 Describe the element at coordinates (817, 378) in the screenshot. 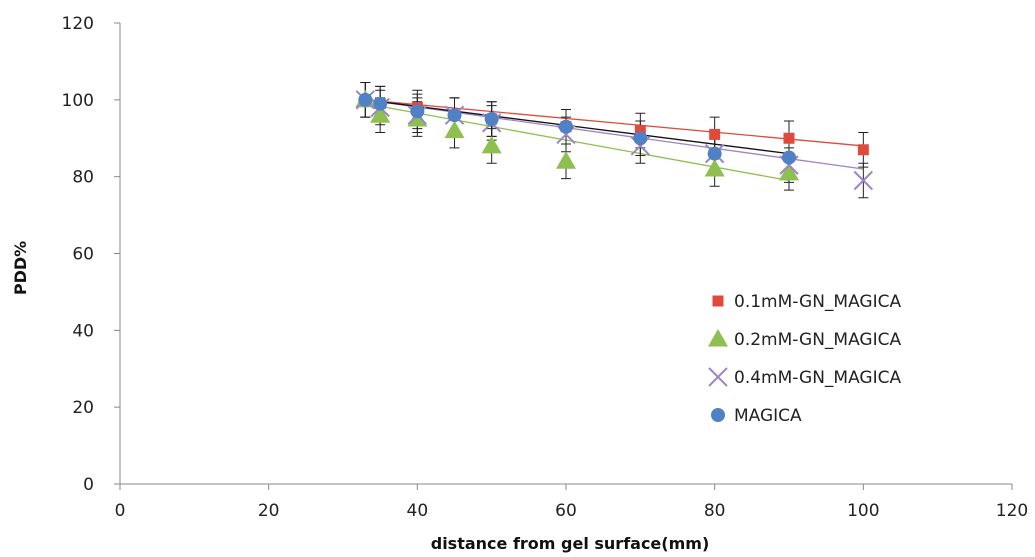

I see `legend-label: 0.4mM-GN_MAGICA` at that location.